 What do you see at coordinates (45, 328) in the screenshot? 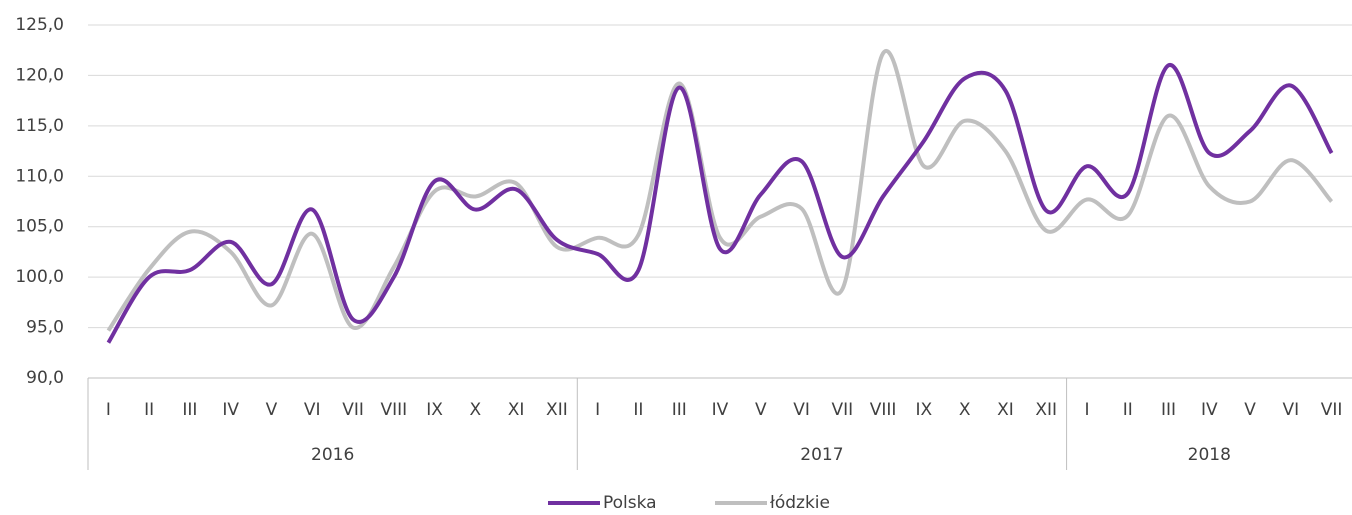
I see `y-tick-label: 95,0` at bounding box center [45, 328].